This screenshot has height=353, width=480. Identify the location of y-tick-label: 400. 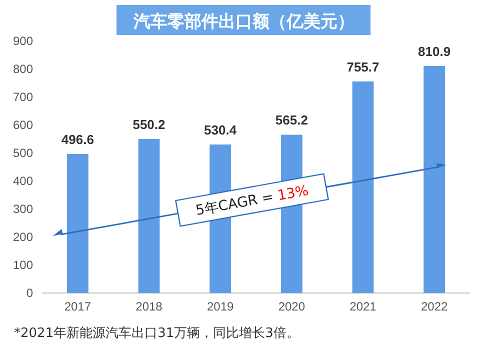
(23, 181).